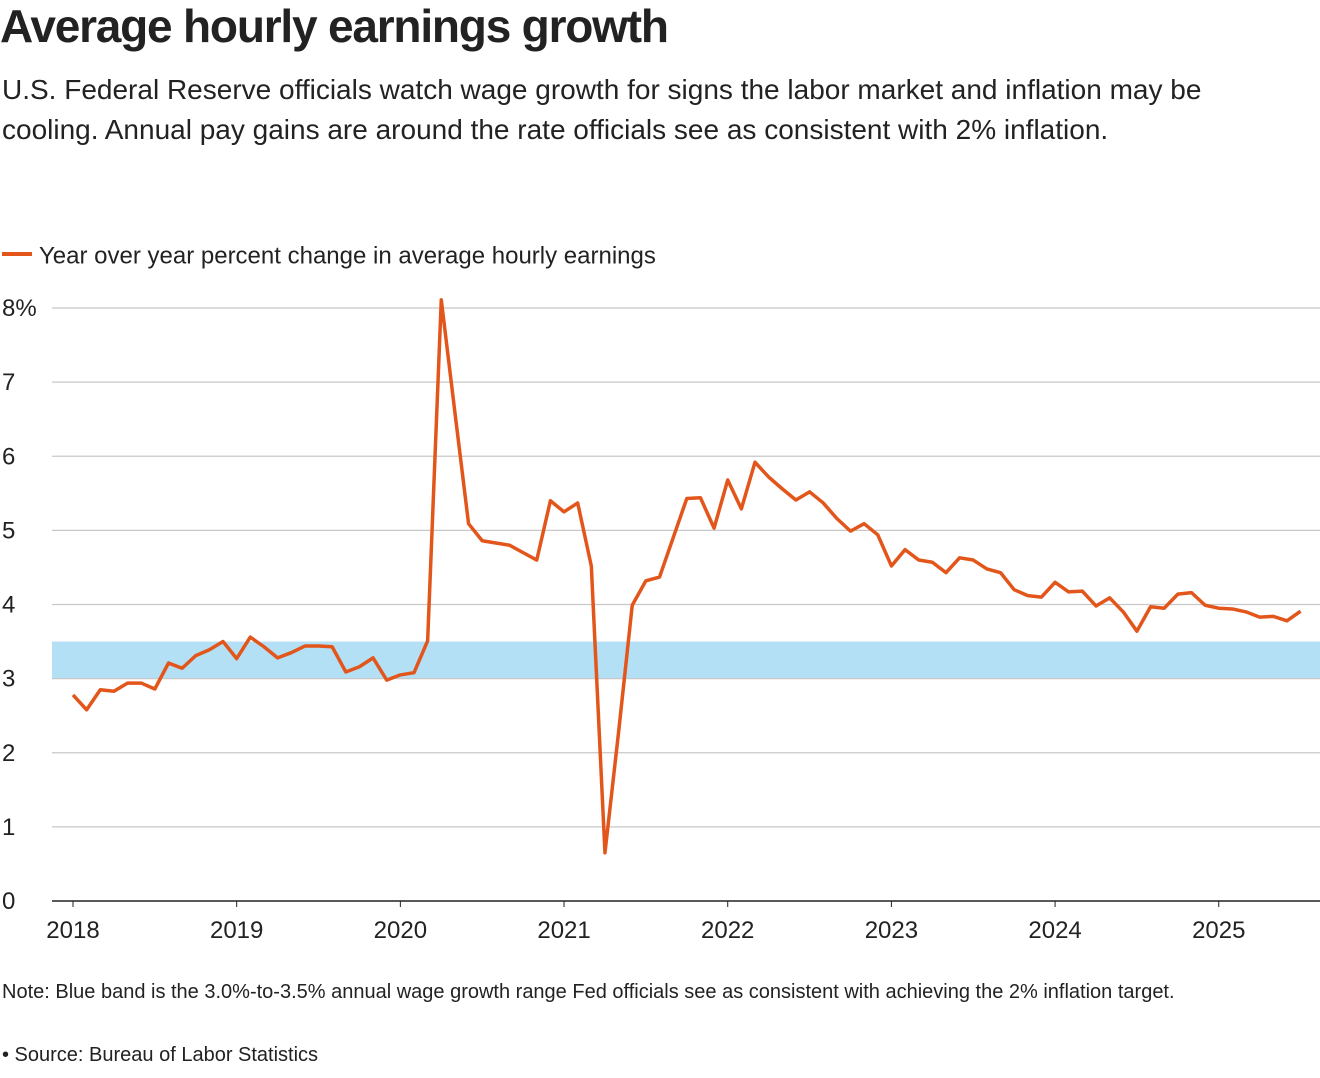 The height and width of the screenshot is (1078, 1320). What do you see at coordinates (8, 382) in the screenshot?
I see `y-tick-label: 7` at bounding box center [8, 382].